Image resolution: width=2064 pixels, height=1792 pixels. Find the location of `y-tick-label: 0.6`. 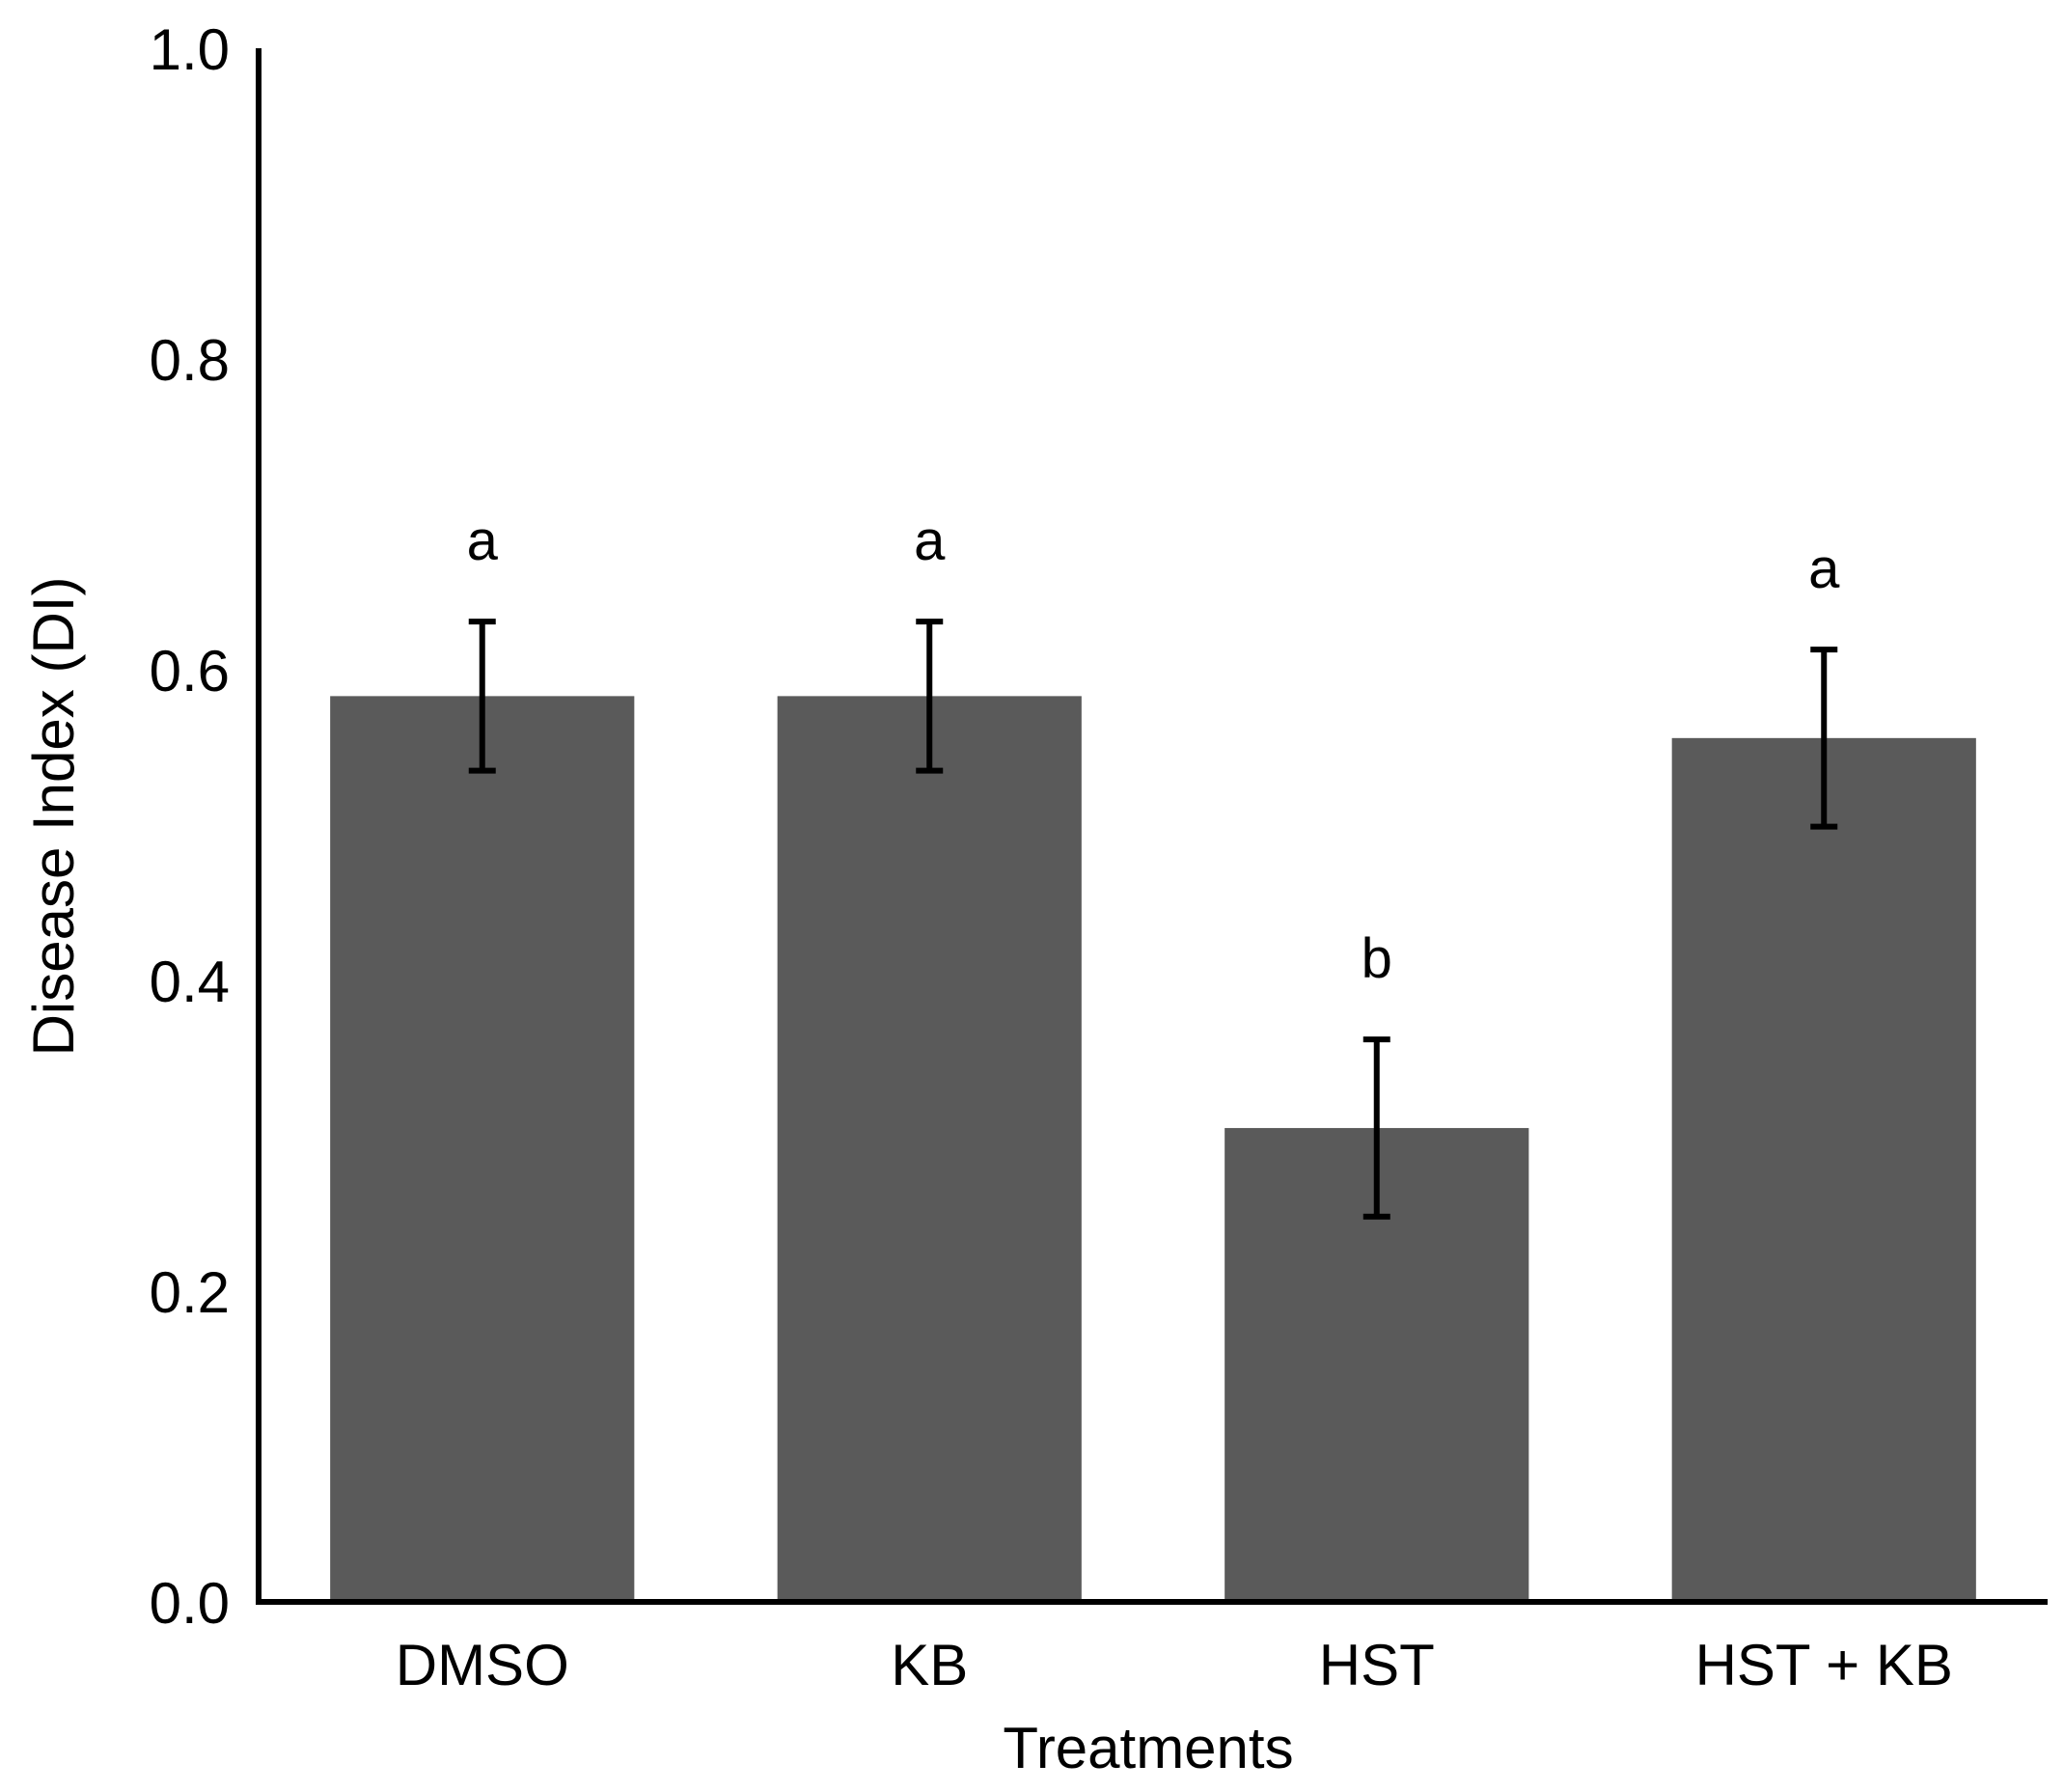

y-tick-label: 0.6 is located at coordinates (190, 671).